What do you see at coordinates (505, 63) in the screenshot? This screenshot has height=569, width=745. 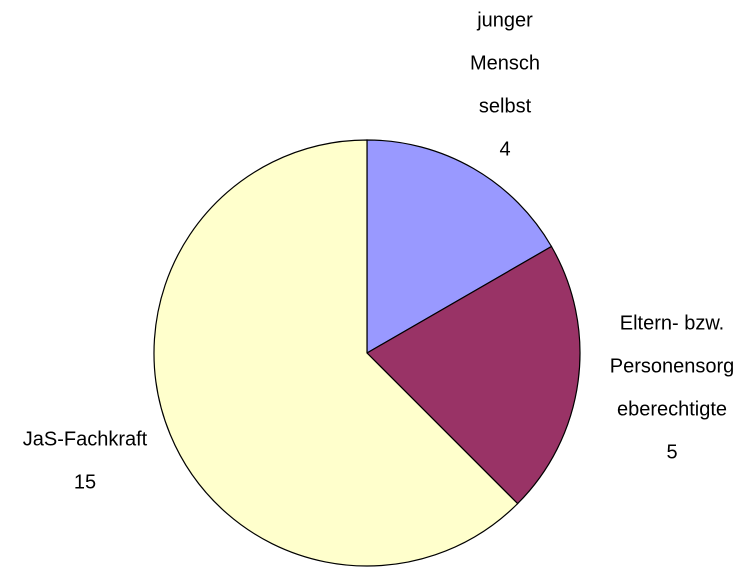 I see `slice-label: Mensch` at bounding box center [505, 63].